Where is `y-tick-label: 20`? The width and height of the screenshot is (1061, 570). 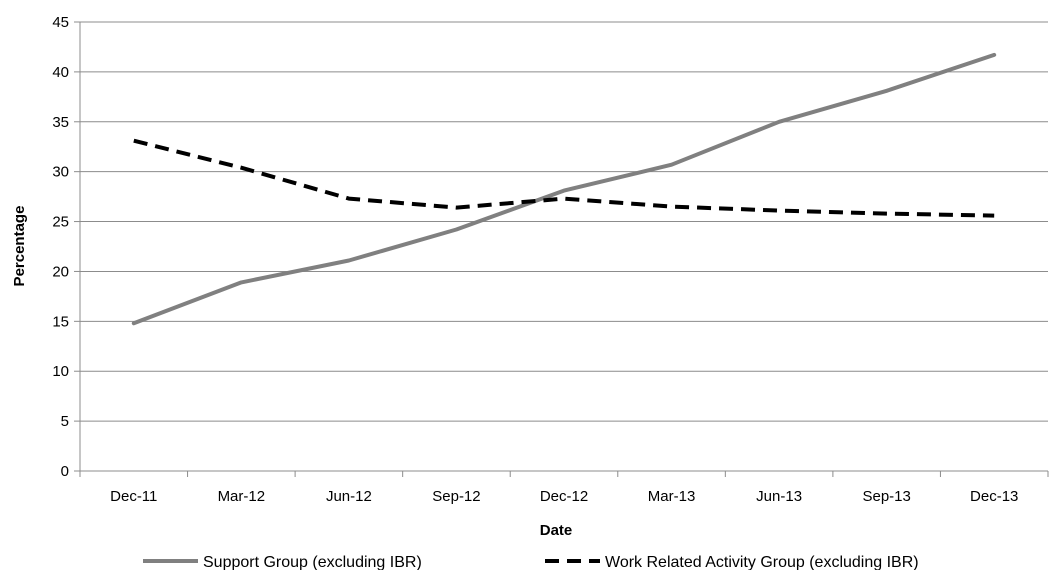 y-tick-label: 20 is located at coordinates (60, 271).